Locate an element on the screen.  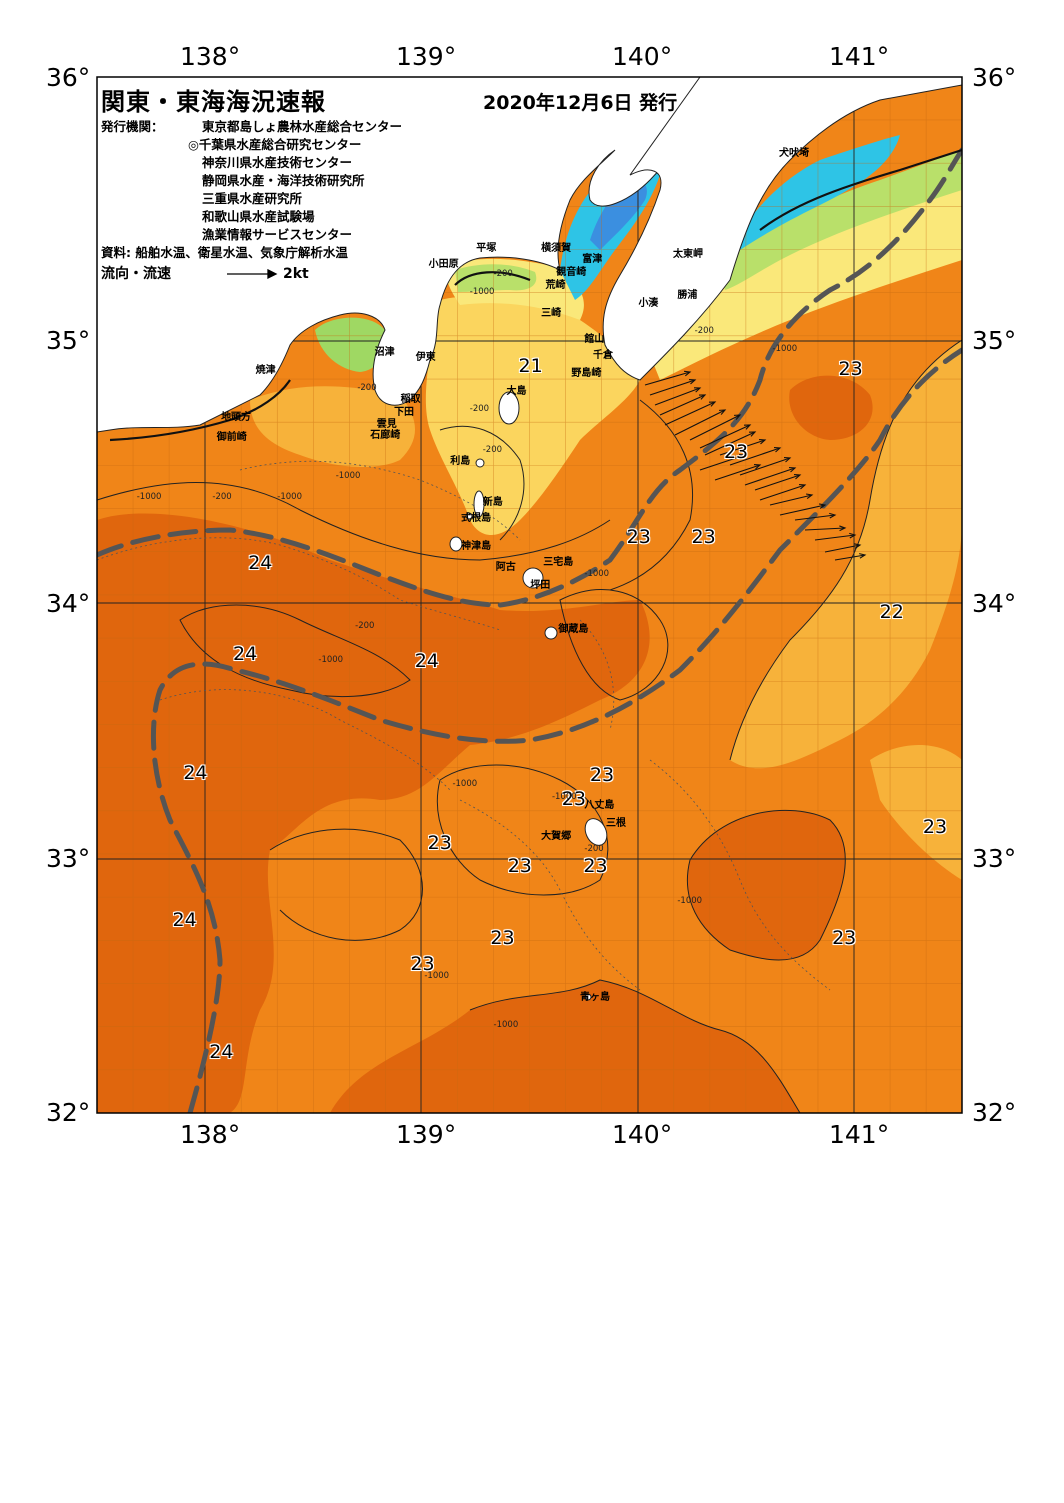
boso-green-band is located at coordinates (841, 220).